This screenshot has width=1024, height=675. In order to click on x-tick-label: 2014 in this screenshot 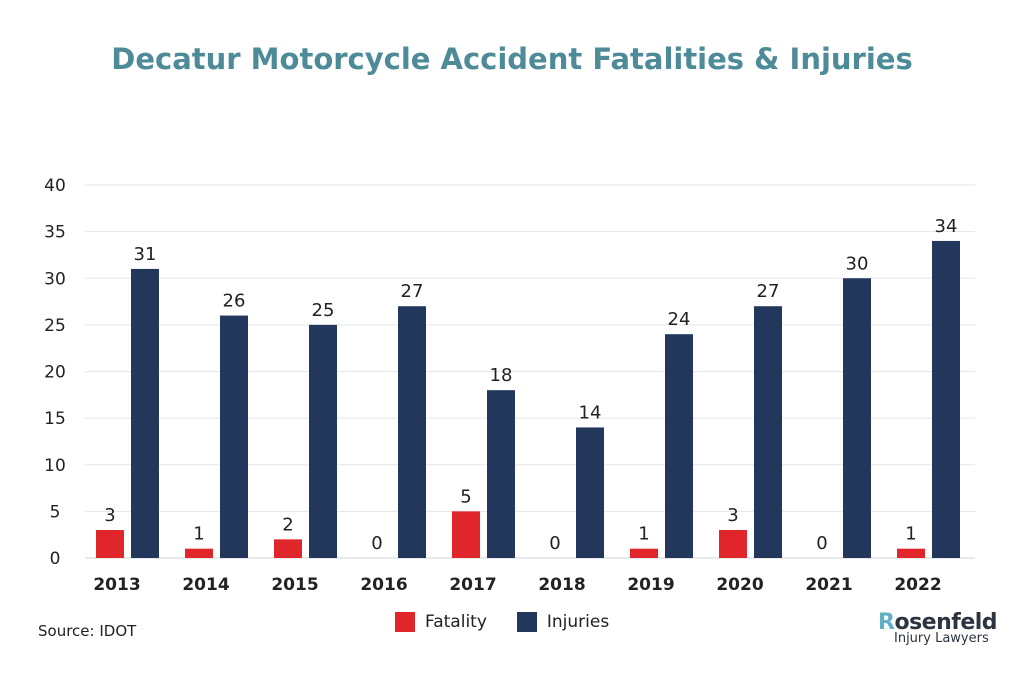, I will do `click(205, 585)`.